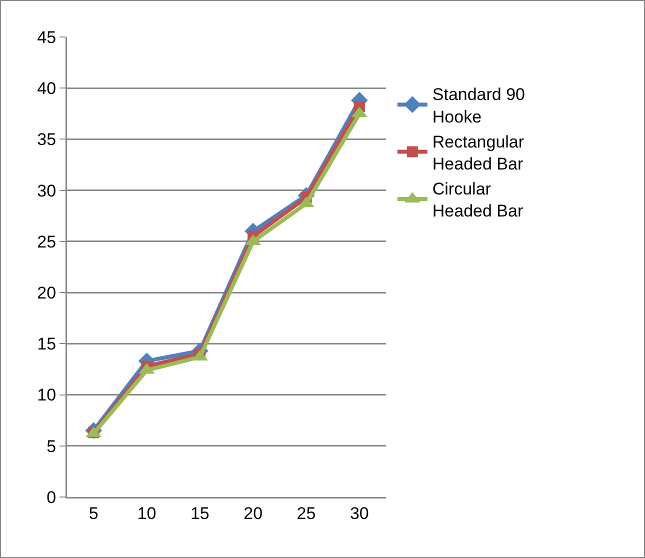 The image size is (645, 558). I want to click on y-tick-label: 30, so click(46, 190).